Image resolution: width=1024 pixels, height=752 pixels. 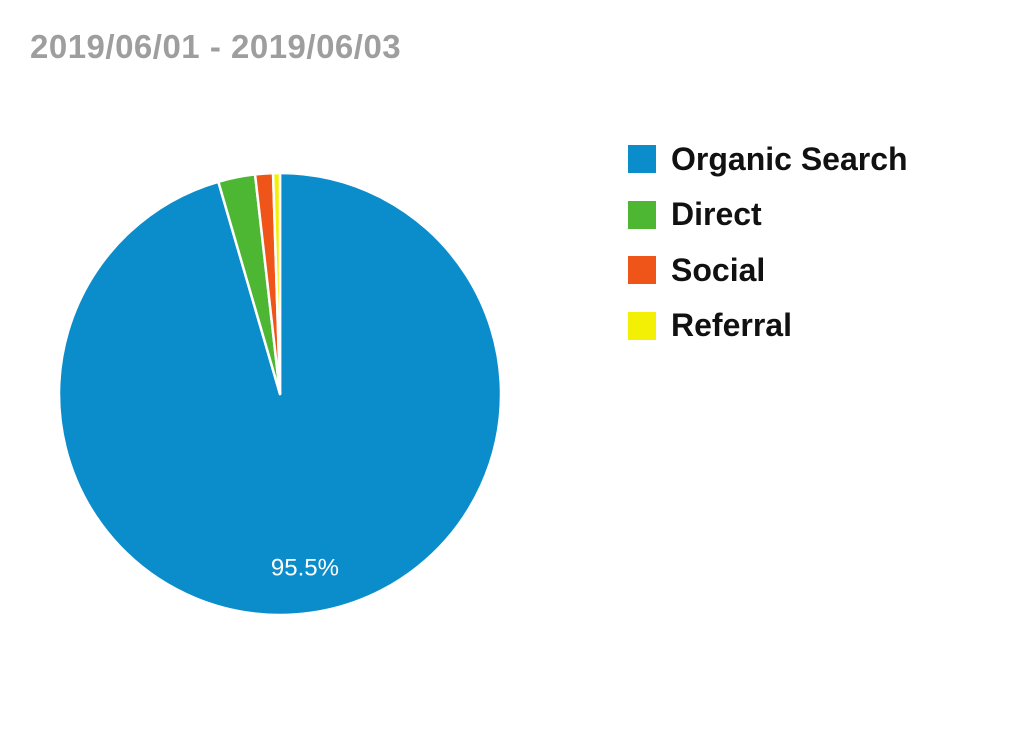 I want to click on pie-slice-referral, so click(x=276, y=283).